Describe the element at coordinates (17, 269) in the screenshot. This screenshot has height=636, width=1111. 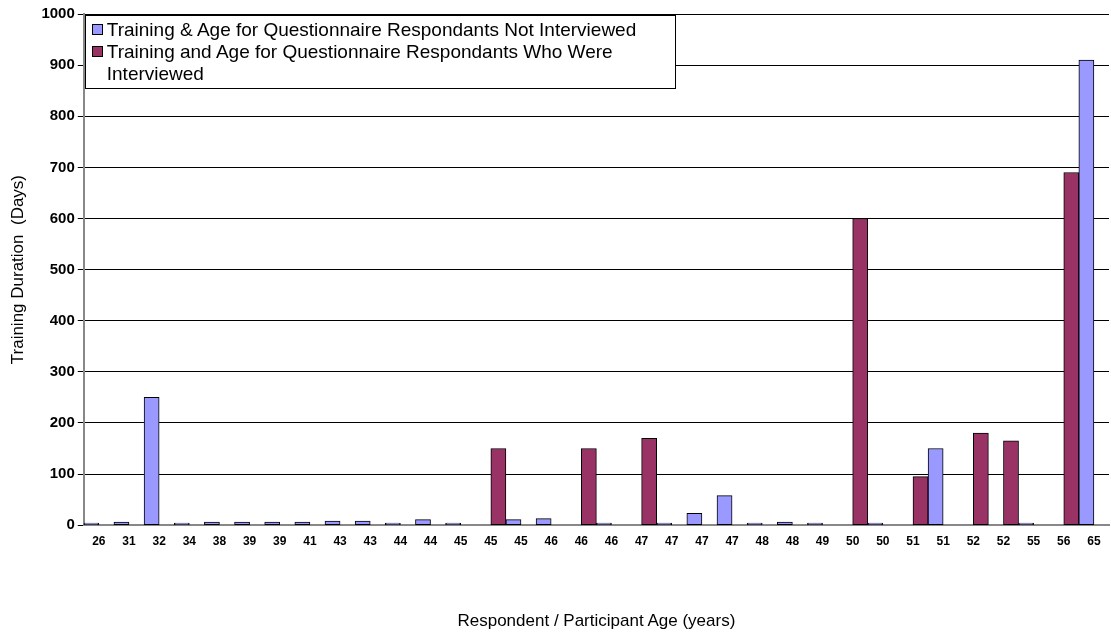
I see `y-axis-title: Training Duration (Days)` at that location.